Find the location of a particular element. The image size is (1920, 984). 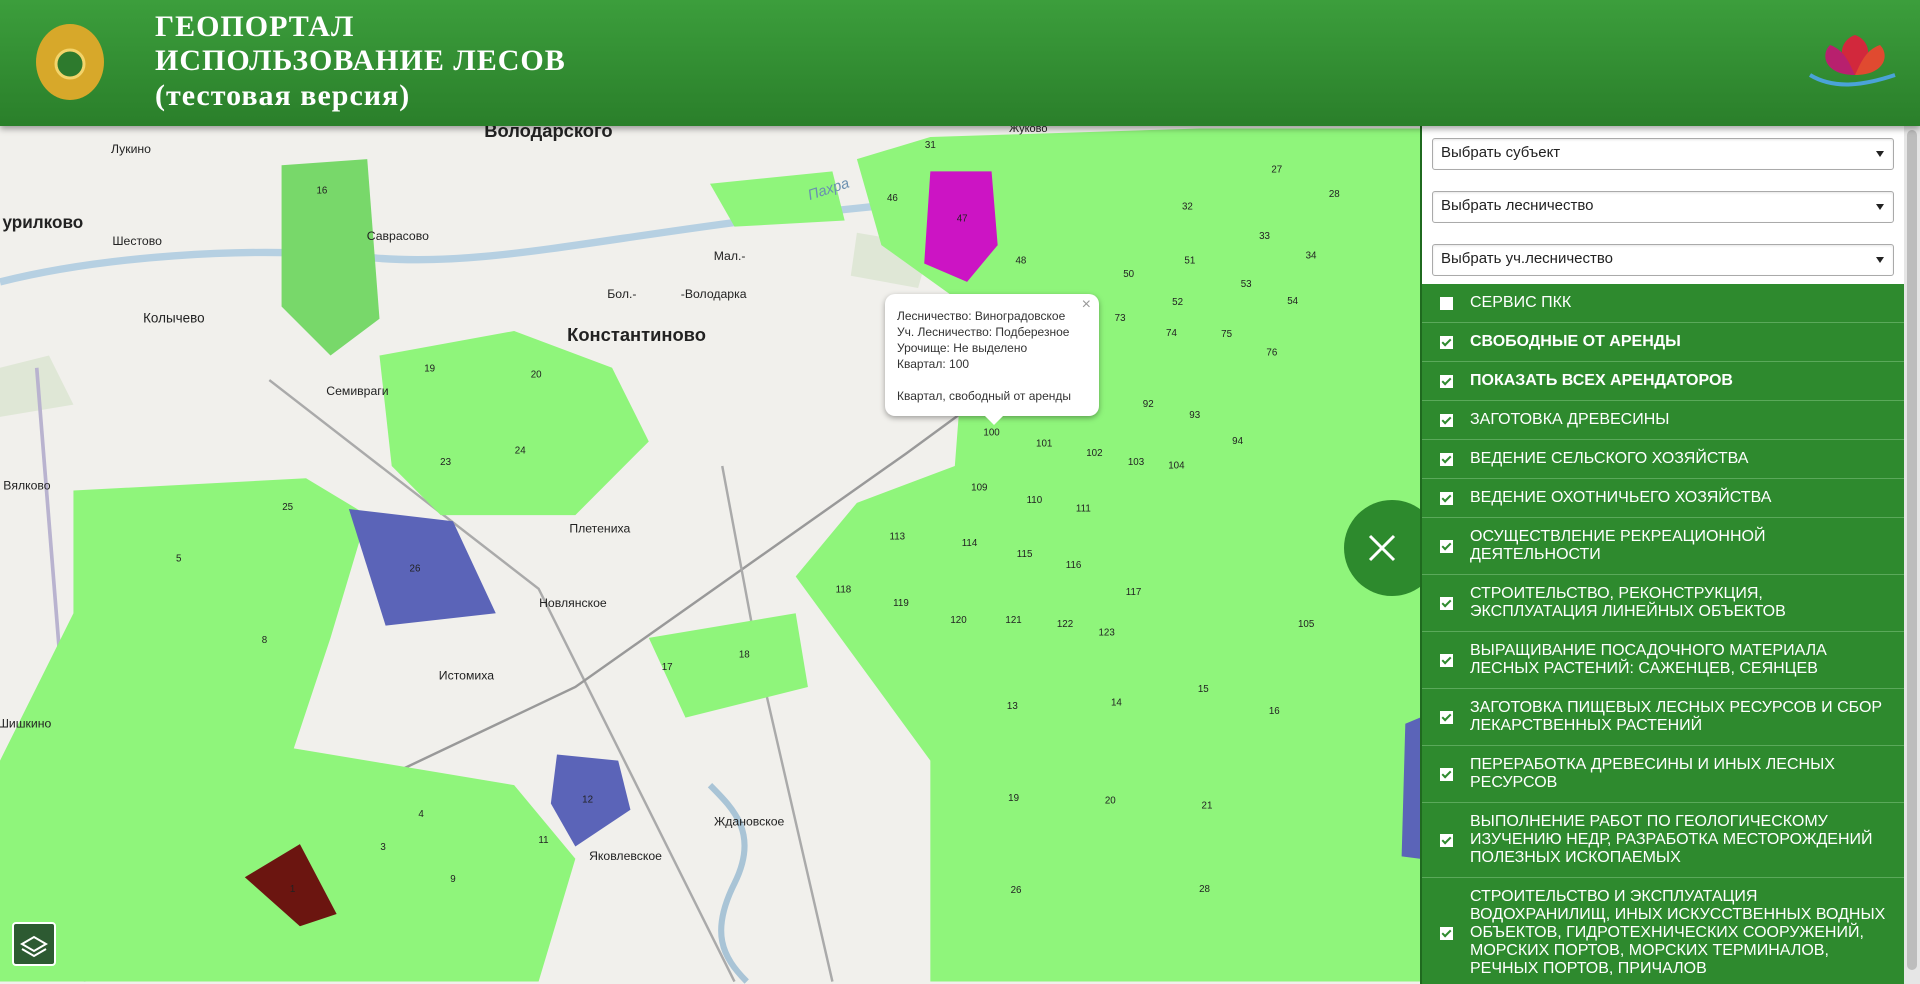

quarter-number: 27 is located at coordinates (1276, 170).